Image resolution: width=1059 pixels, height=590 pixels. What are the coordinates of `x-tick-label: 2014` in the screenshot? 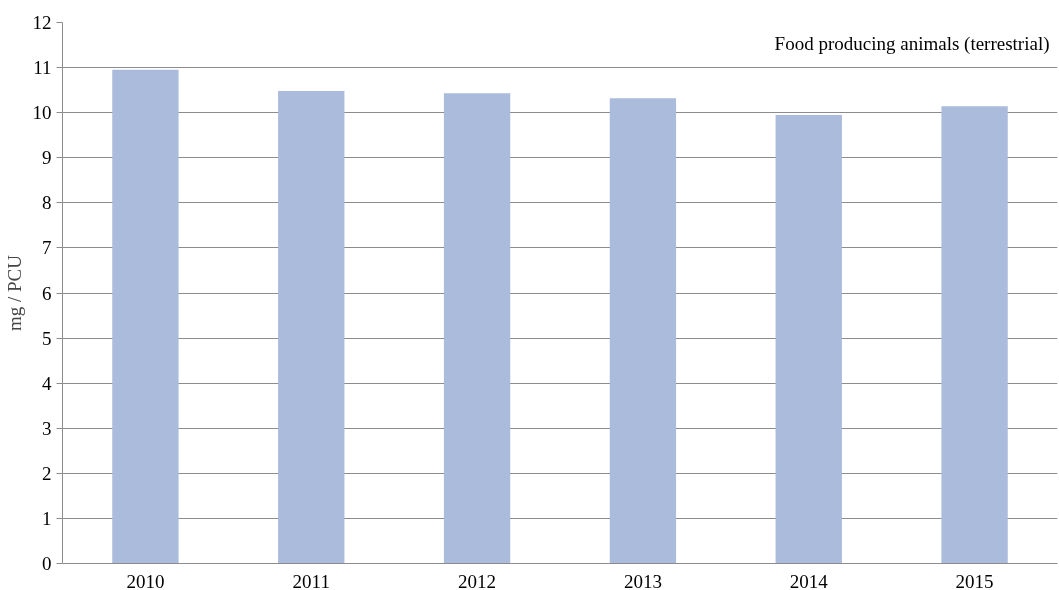 It's located at (809, 580).